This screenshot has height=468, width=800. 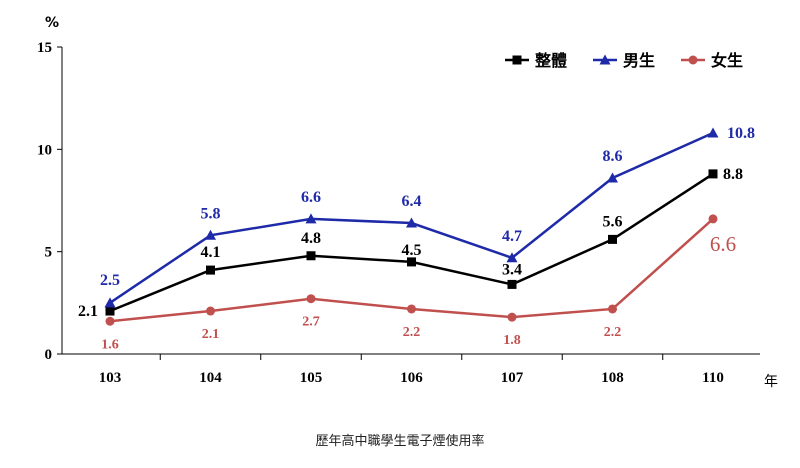 I want to click on x-tick-label: 108, so click(x=612, y=378).